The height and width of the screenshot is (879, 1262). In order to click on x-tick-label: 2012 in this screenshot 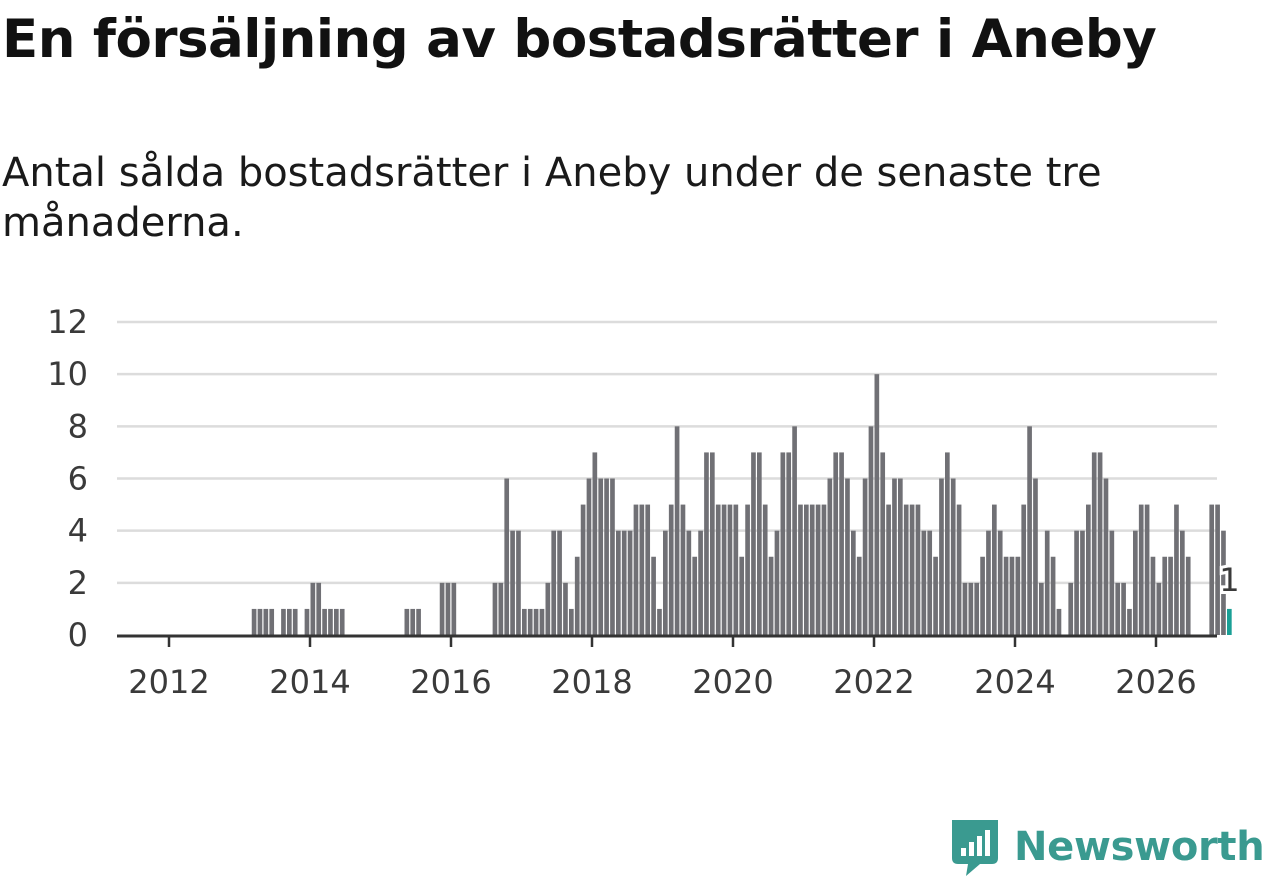, I will do `click(168, 682)`.